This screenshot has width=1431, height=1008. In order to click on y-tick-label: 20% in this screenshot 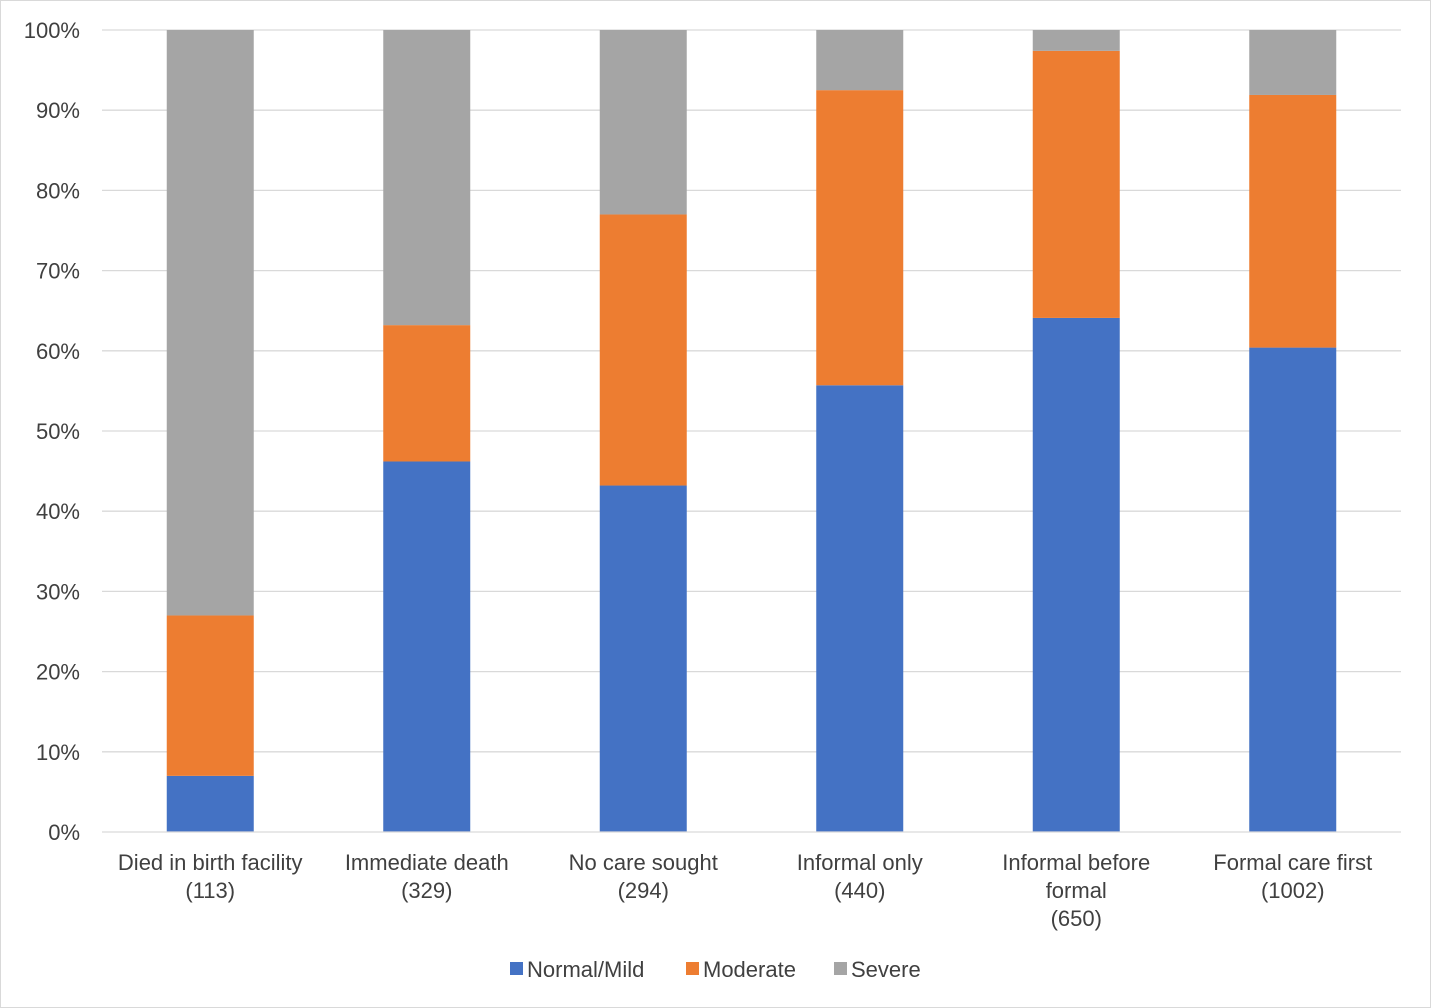, I will do `click(58, 672)`.